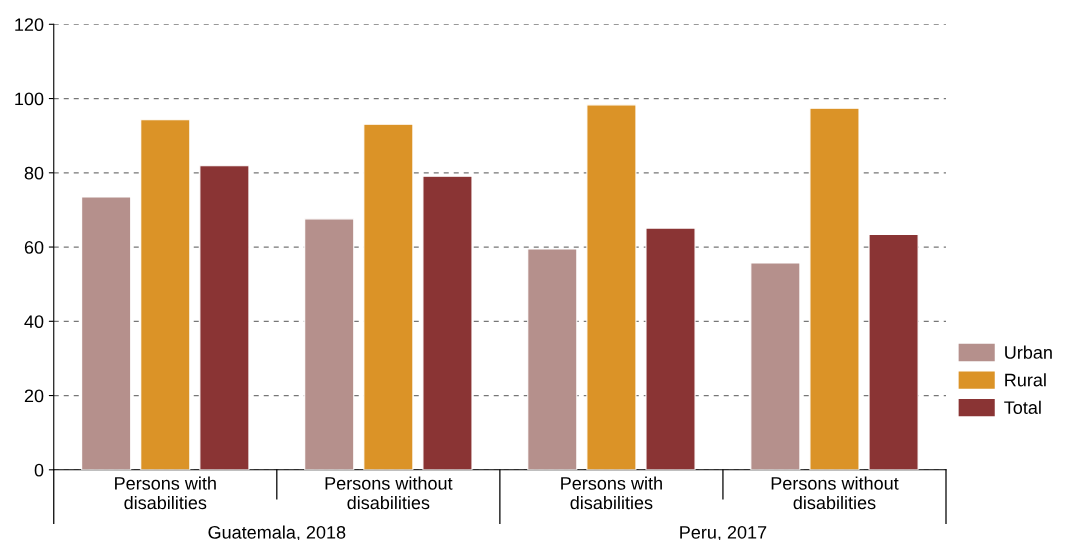  What do you see at coordinates (1022, 407) in the screenshot?
I see `legend-label: Total` at bounding box center [1022, 407].